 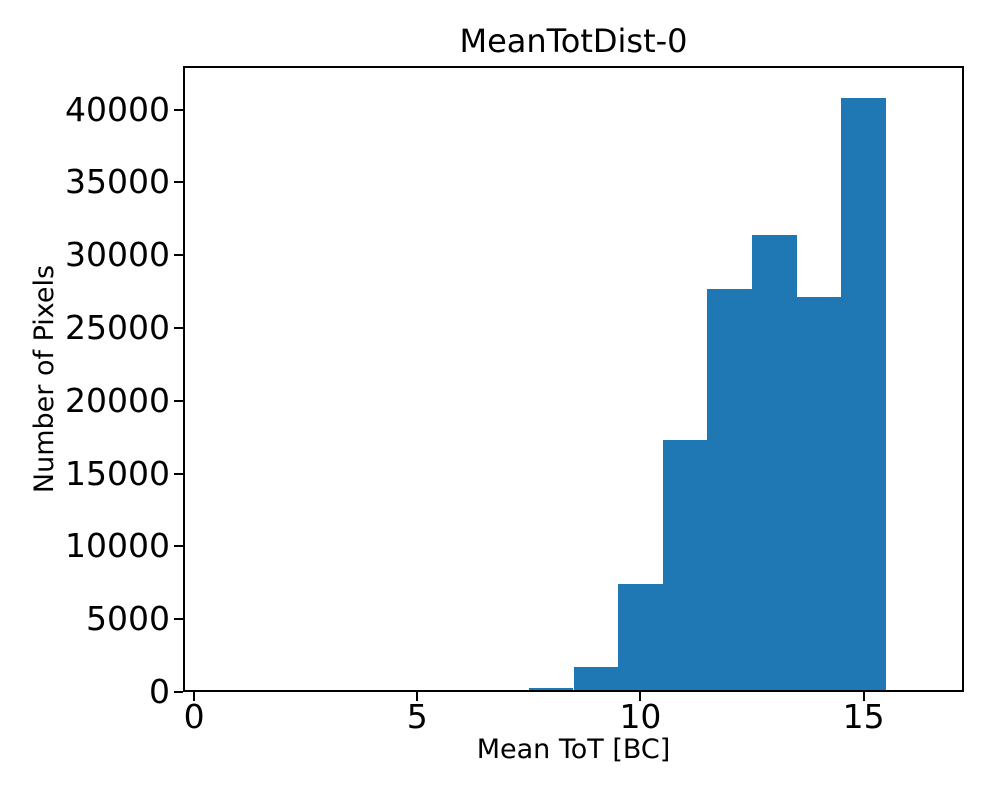 What do you see at coordinates (573, 41) in the screenshot?
I see `chart-title: MeanTotDist-0` at bounding box center [573, 41].